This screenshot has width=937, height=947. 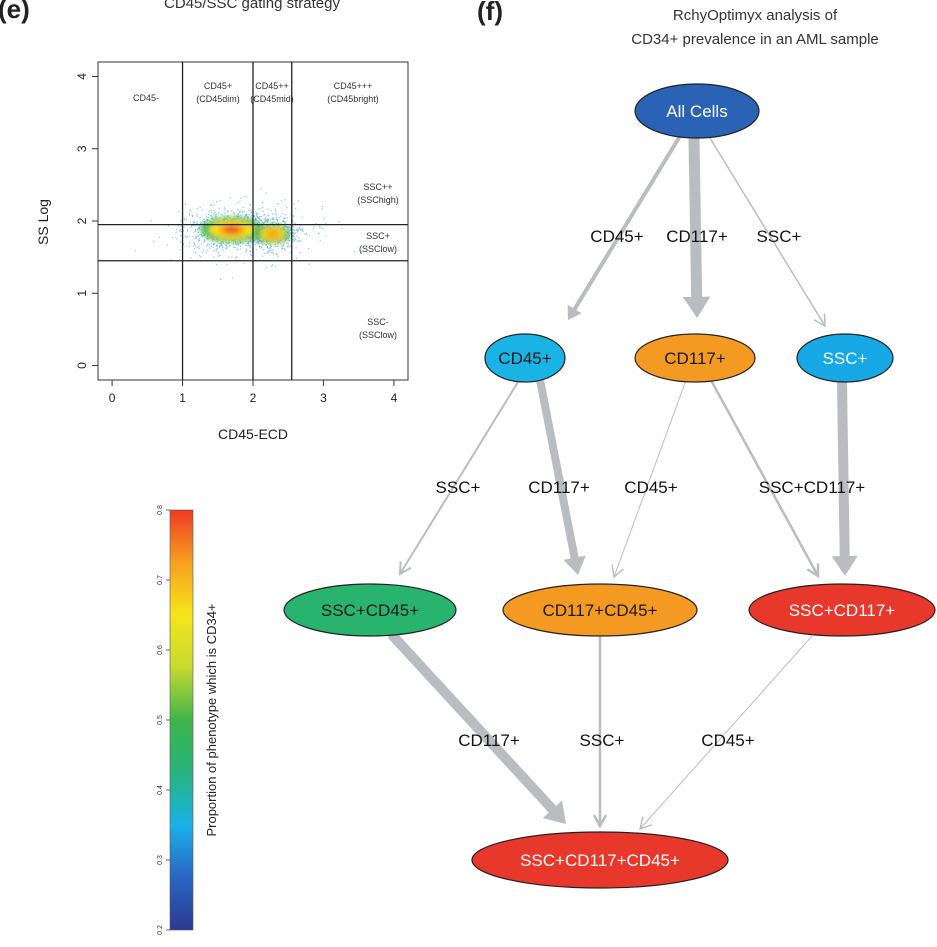 I want to click on node-ssc-cd117-cd45: SSC+CD117+CD45+, so click(x=600, y=860).